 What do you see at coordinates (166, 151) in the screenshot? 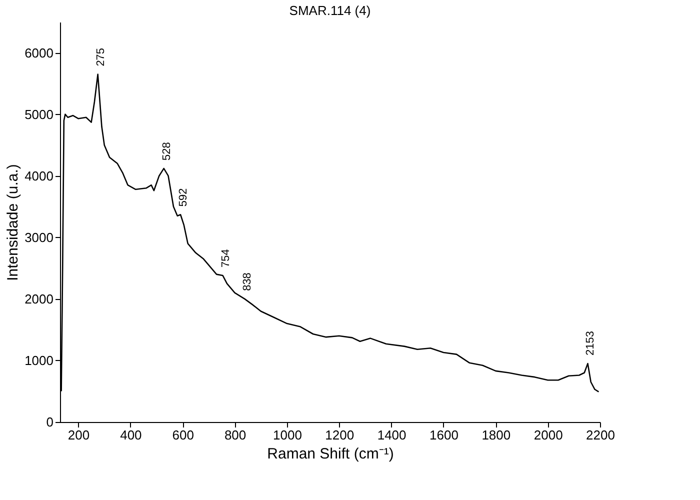
I see `annotation: 528` at bounding box center [166, 151].